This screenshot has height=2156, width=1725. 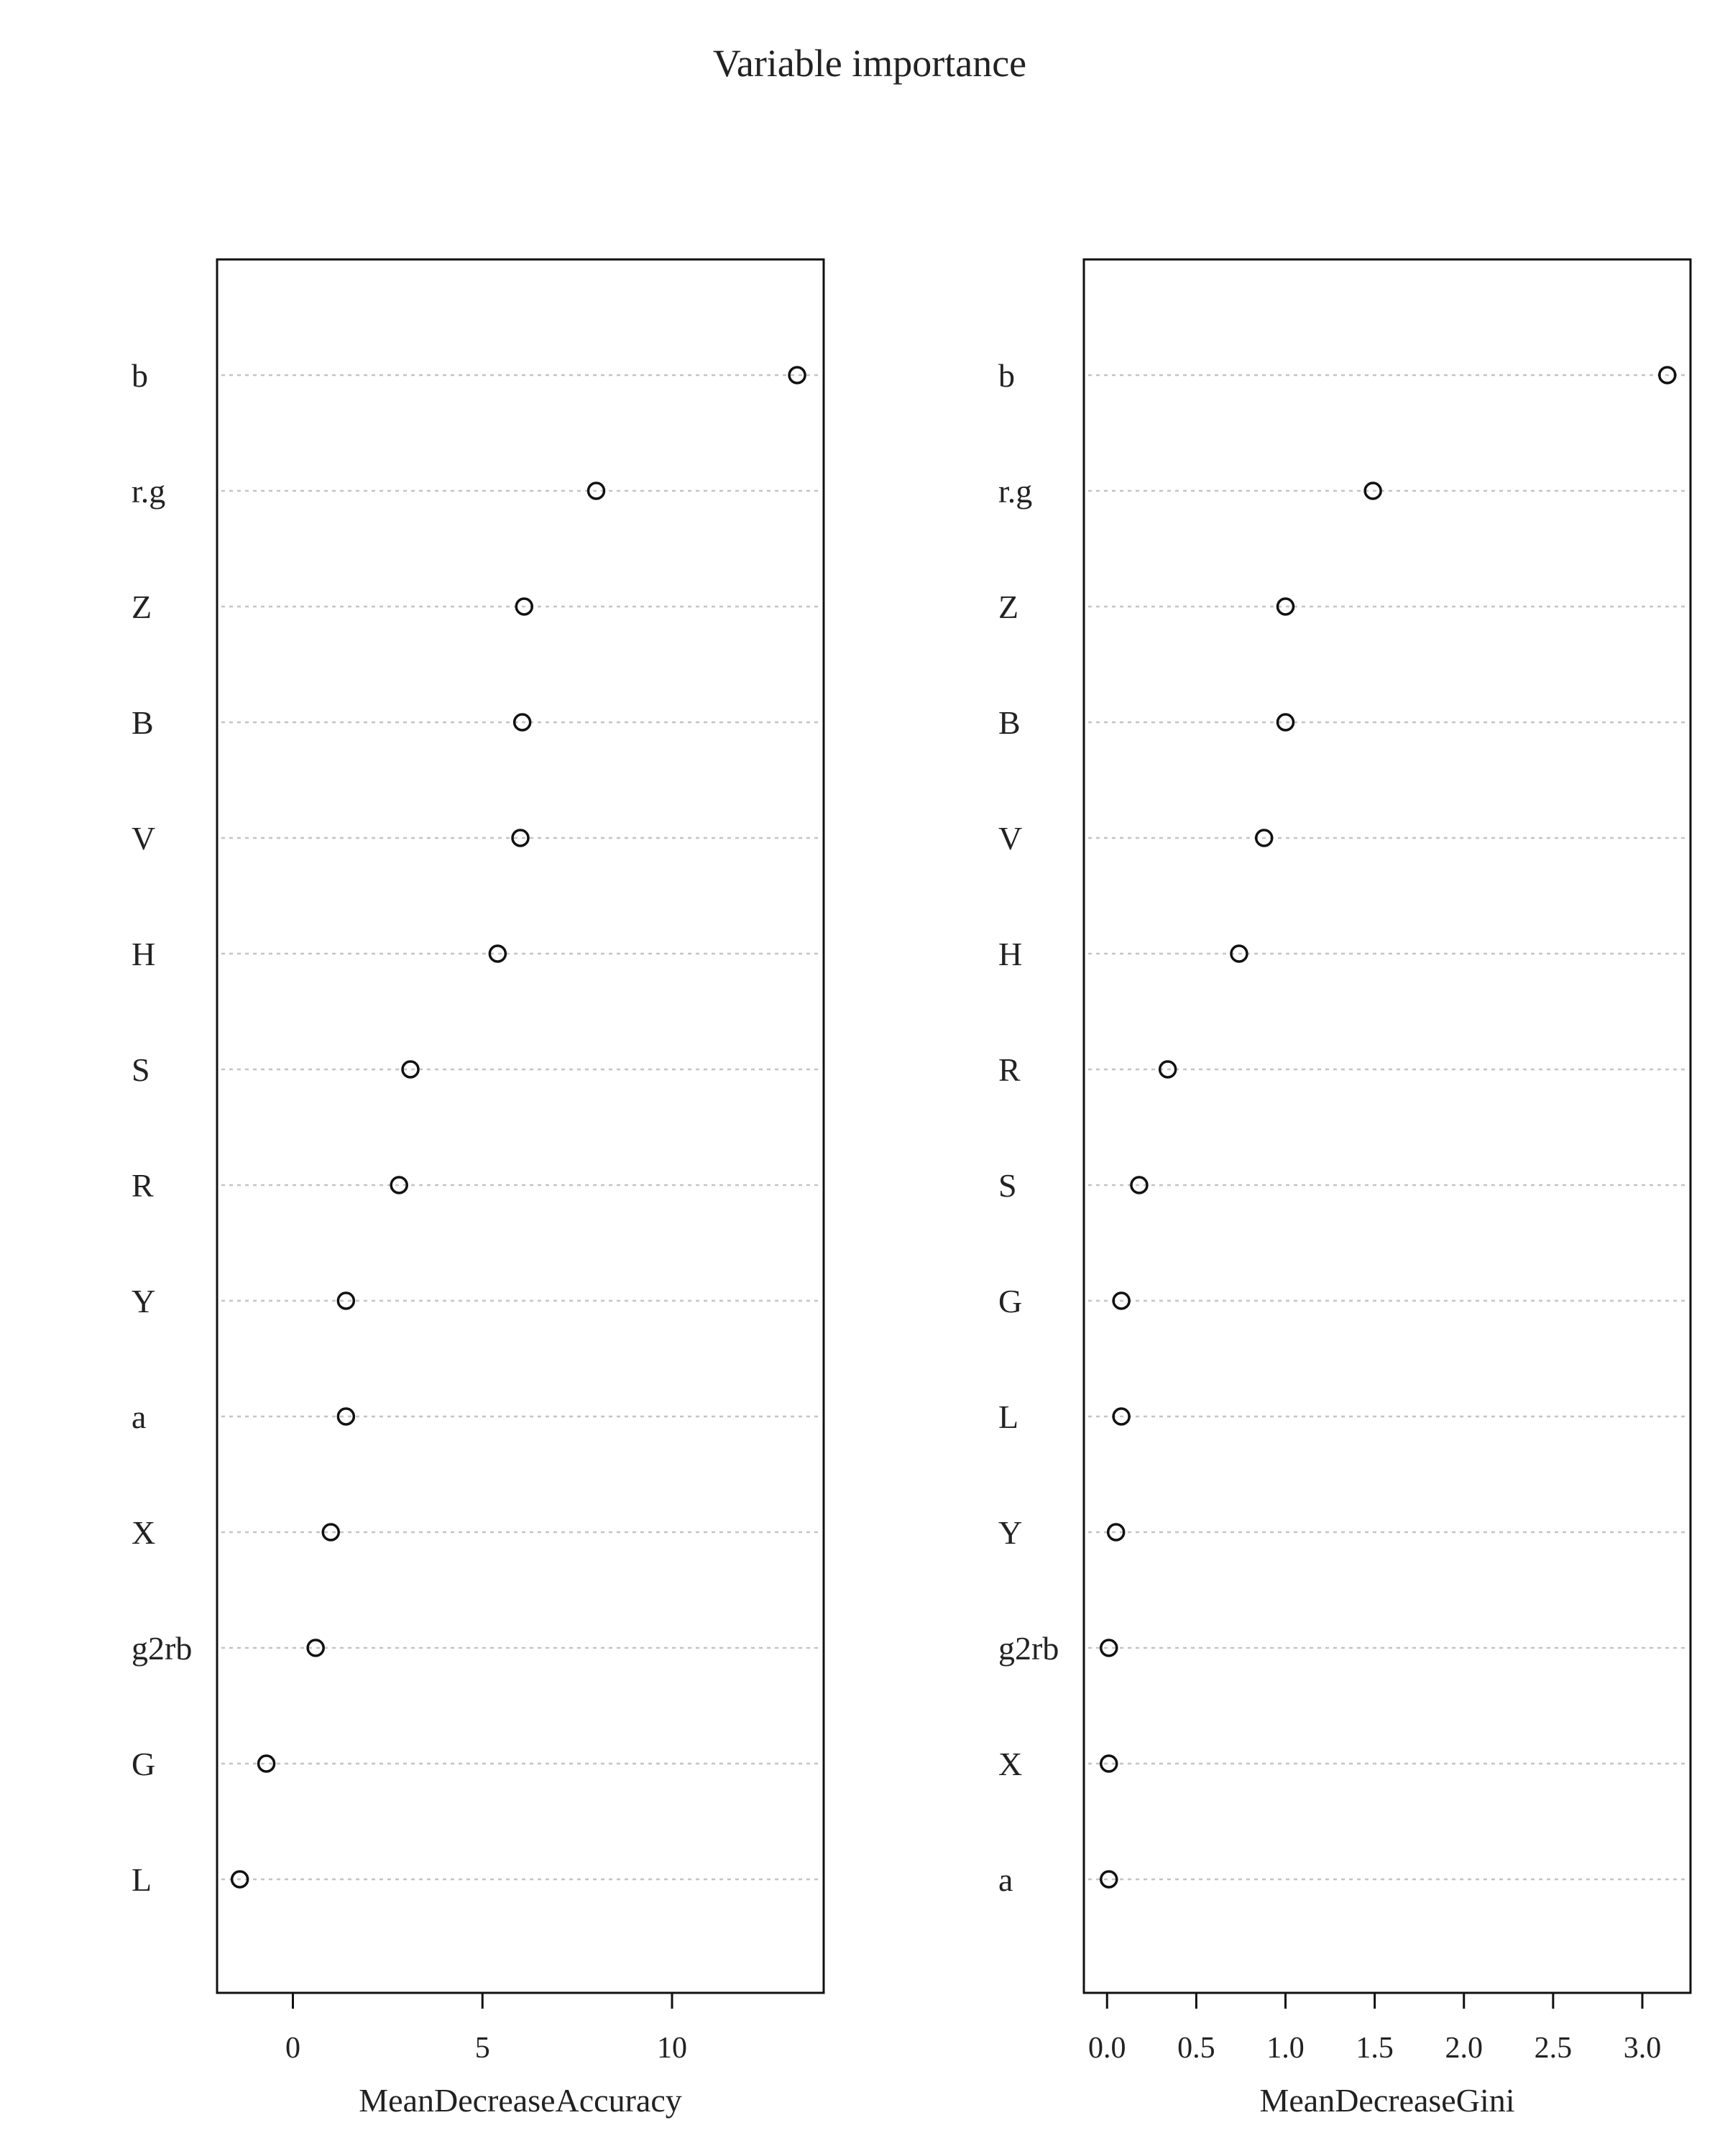 I want to click on x-tick-label: 3.0, so click(x=1643, y=2049).